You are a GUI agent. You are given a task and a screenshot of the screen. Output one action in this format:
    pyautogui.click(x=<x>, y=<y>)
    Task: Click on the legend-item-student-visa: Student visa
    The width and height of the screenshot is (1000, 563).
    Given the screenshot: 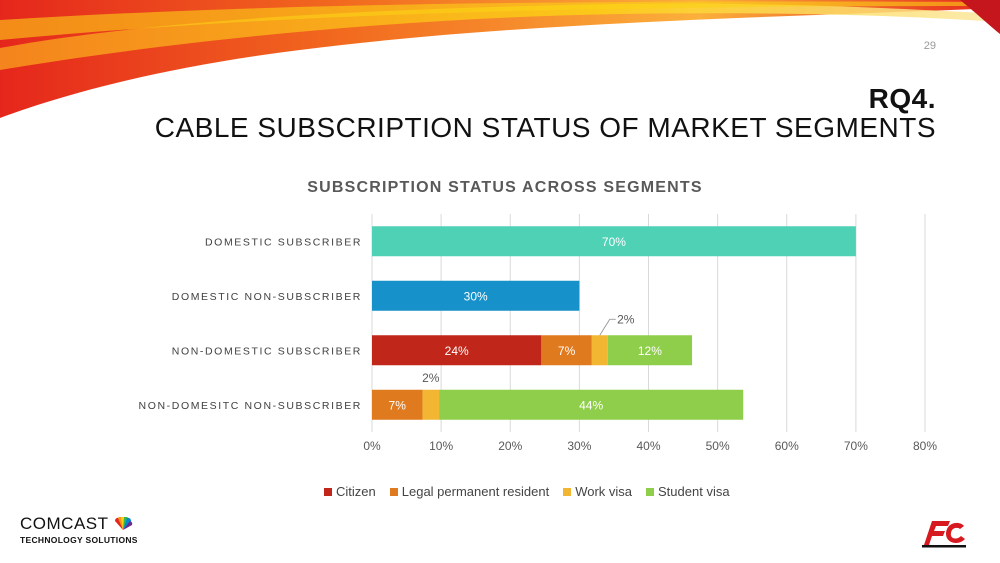 What is the action you would take?
    pyautogui.click(x=688, y=491)
    